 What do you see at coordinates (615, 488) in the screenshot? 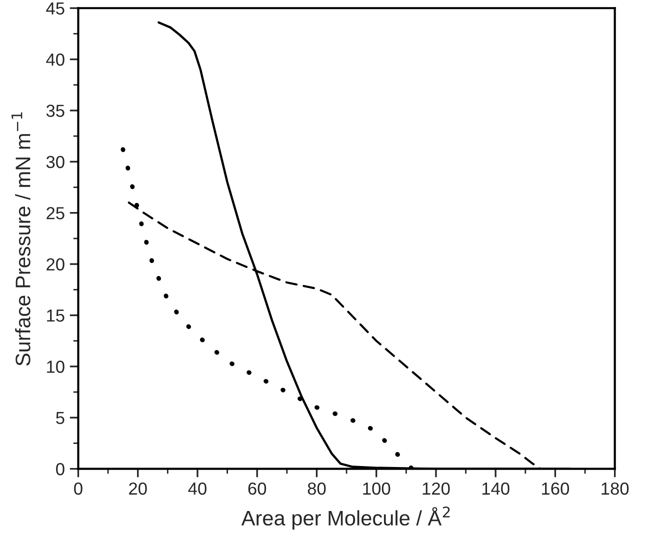
I see `x-tick-label: 180` at bounding box center [615, 488].